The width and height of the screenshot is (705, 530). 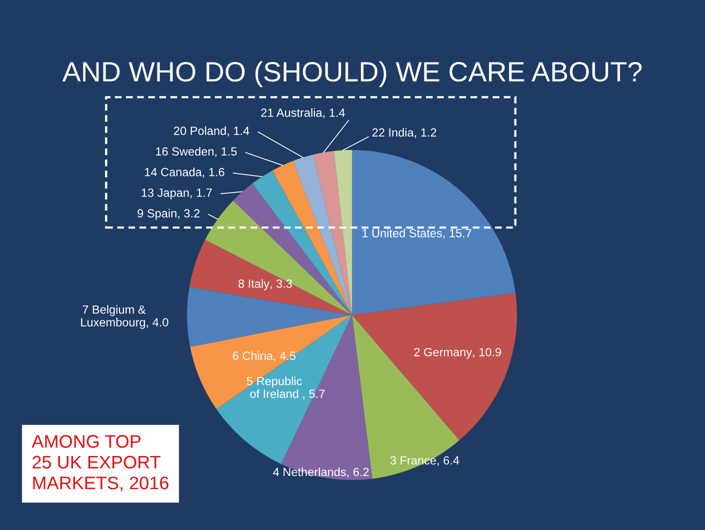 What do you see at coordinates (165, 194) in the screenshot?
I see `slice-label: 13 Japan` at bounding box center [165, 194].